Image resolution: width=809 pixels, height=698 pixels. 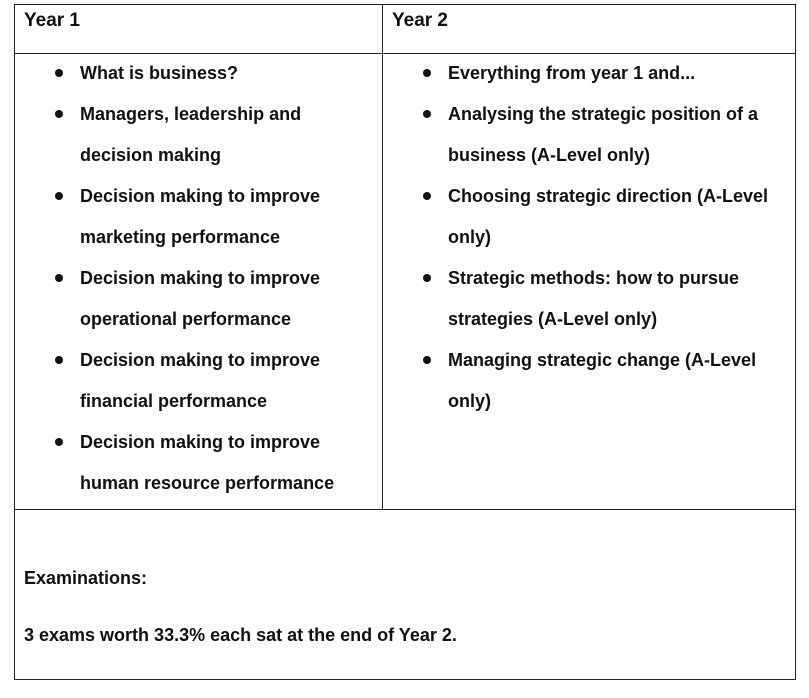 I want to click on list-item-line: human resource performance, so click(x=207, y=483).